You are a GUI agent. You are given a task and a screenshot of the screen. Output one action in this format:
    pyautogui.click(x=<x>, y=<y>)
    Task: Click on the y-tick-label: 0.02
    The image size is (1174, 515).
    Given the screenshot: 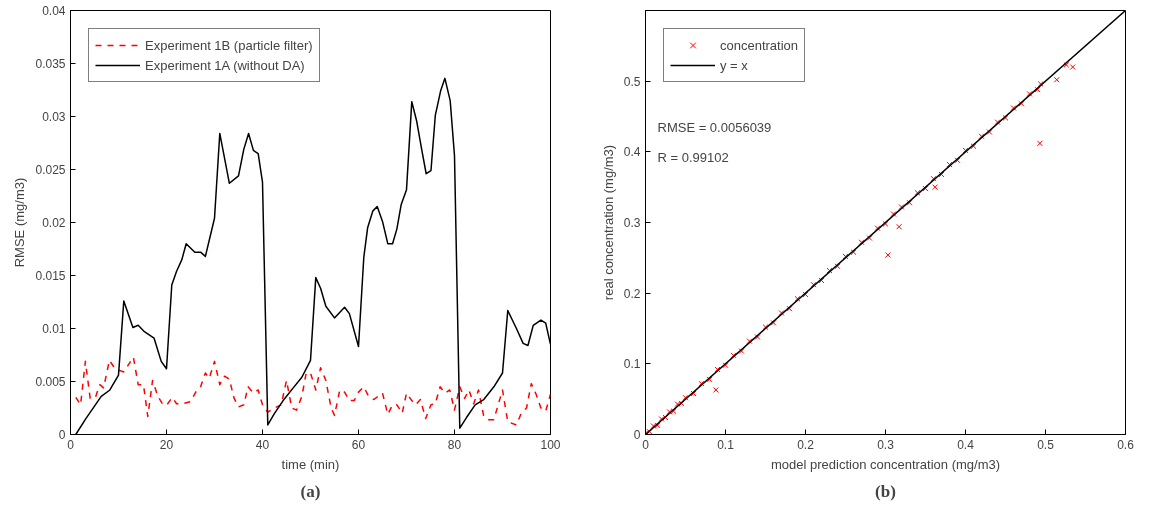 What is the action you would take?
    pyautogui.click(x=54, y=223)
    